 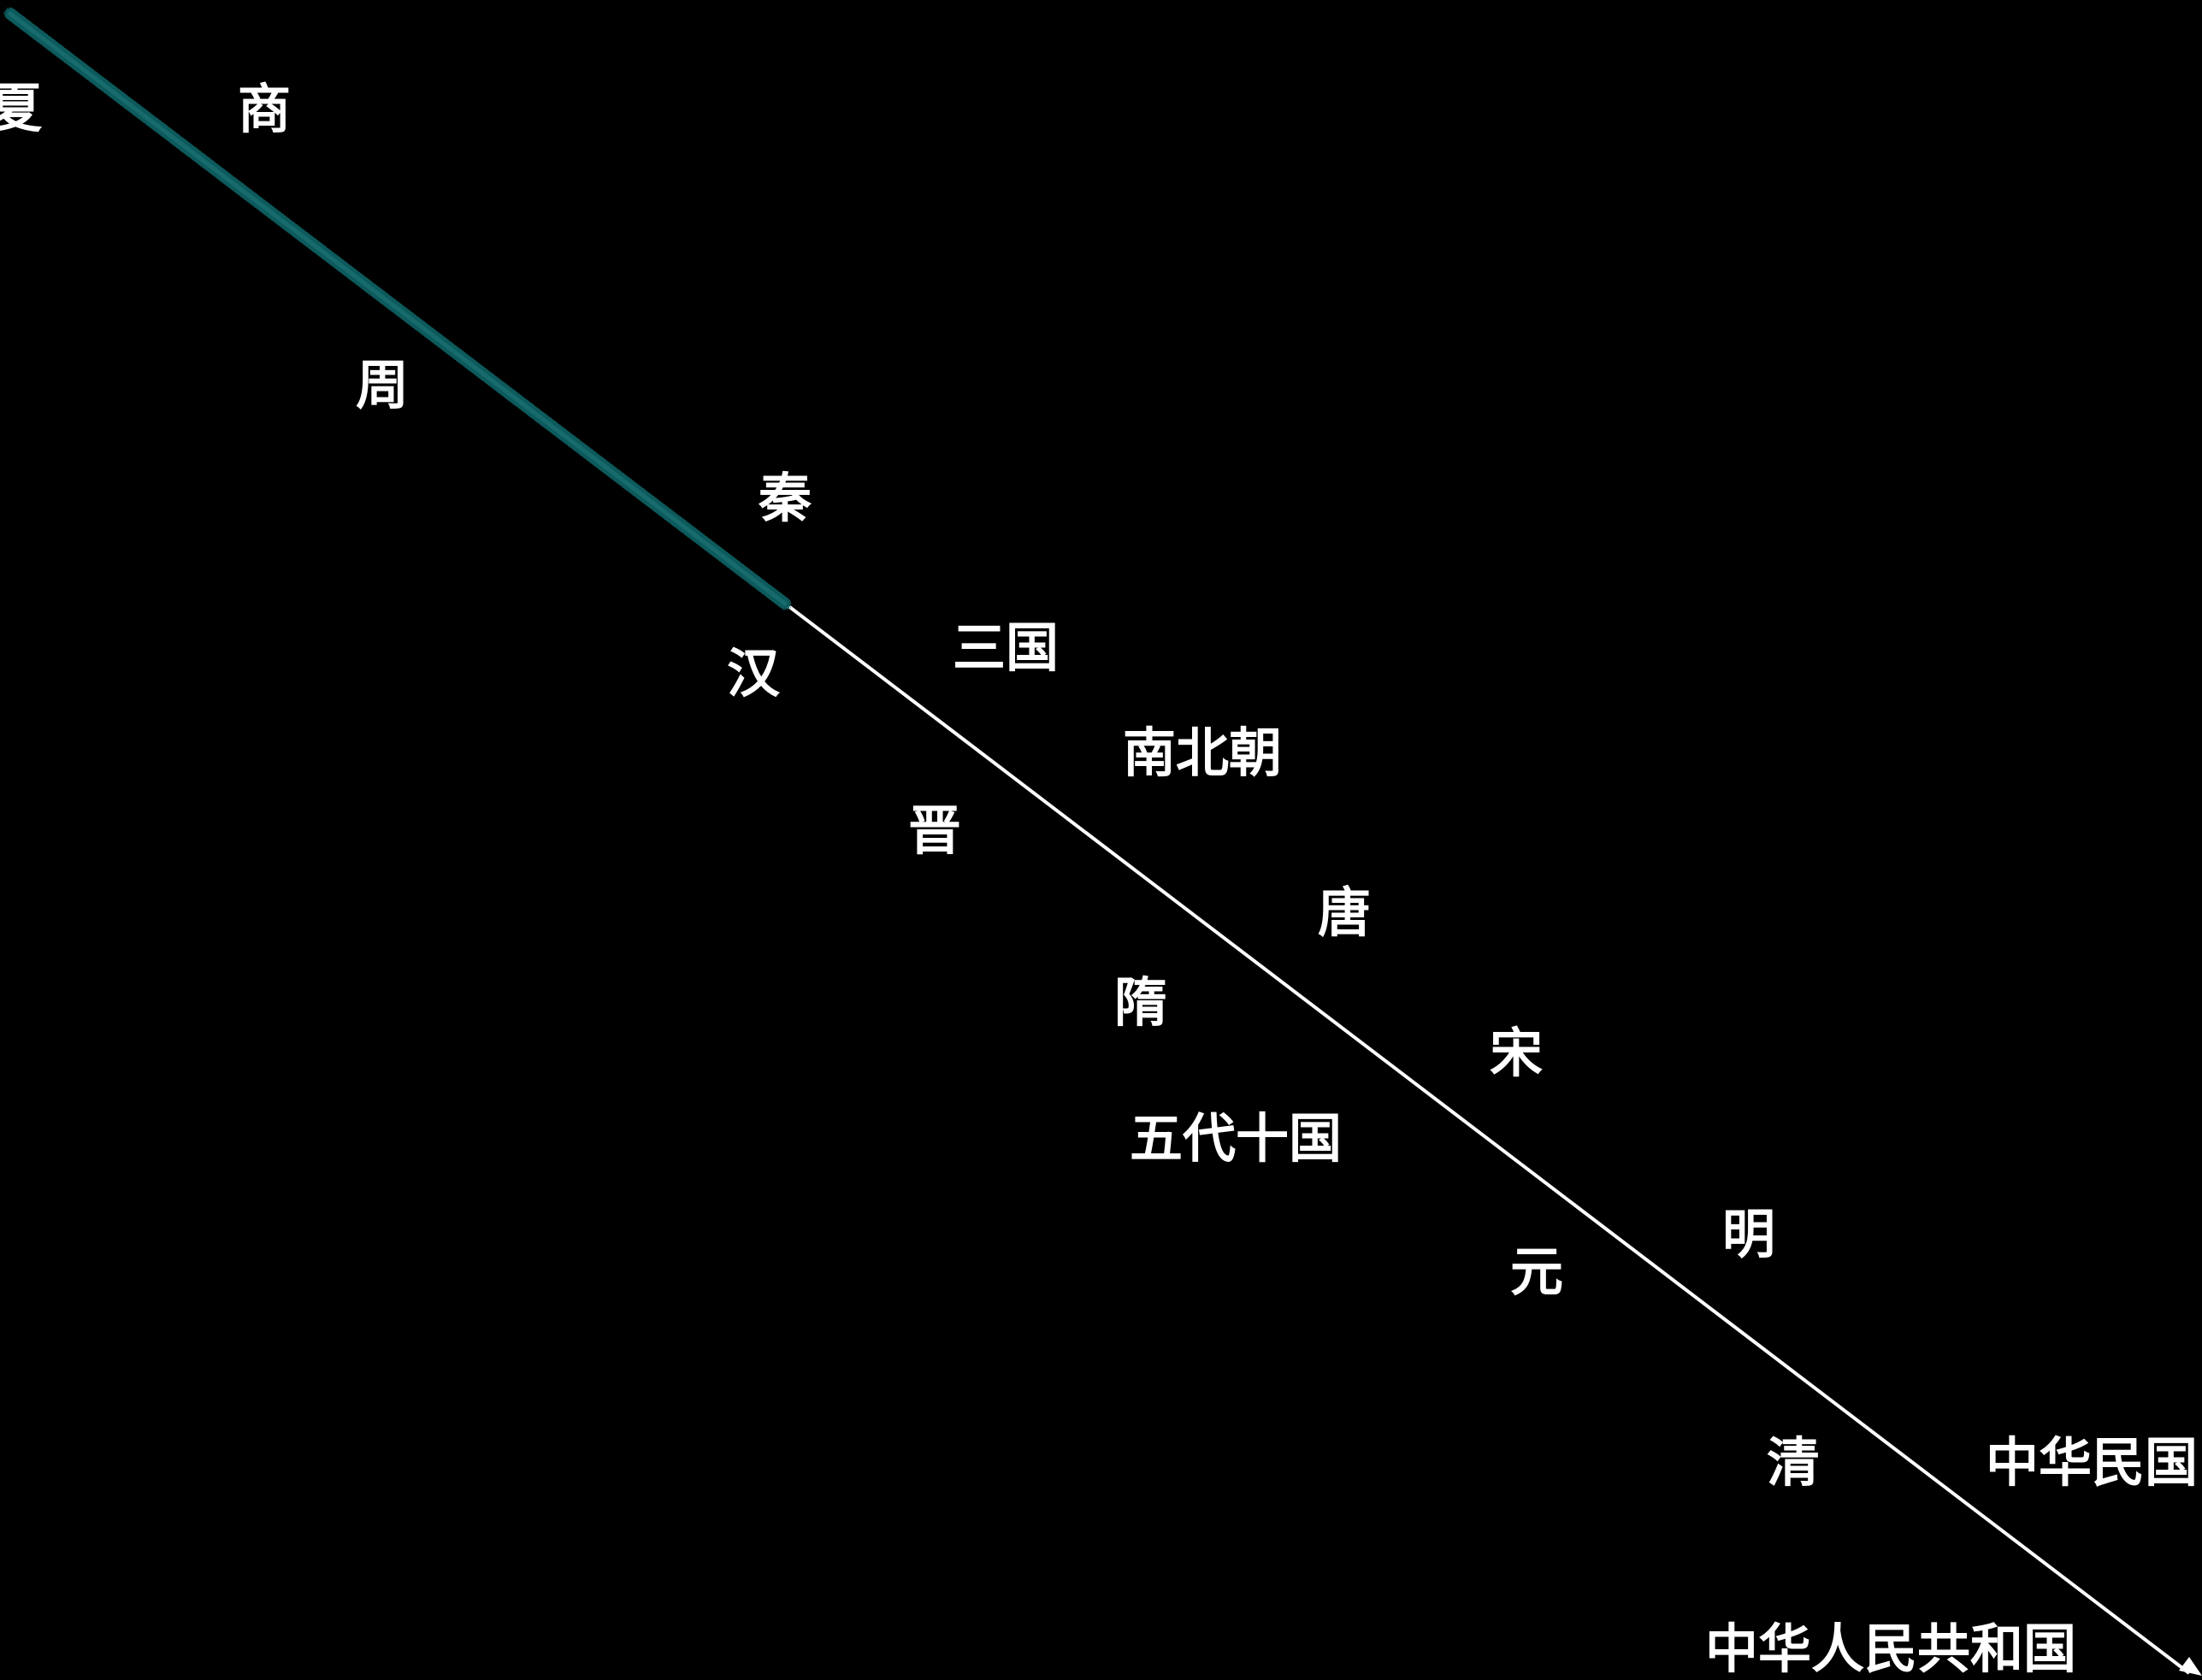 What do you see at coordinates (1202, 753) in the screenshot?
I see `dynasty-label-nanbeichao: 南北朝` at bounding box center [1202, 753].